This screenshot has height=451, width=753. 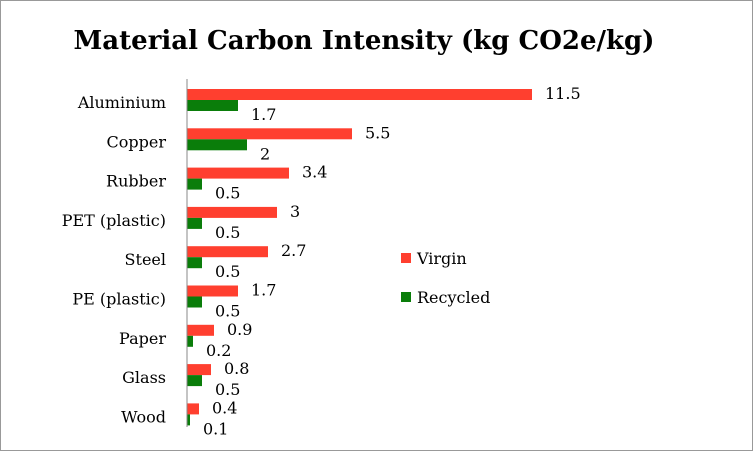 I want to click on value-label-virgin-pet-plastic: 3, so click(x=295, y=211).